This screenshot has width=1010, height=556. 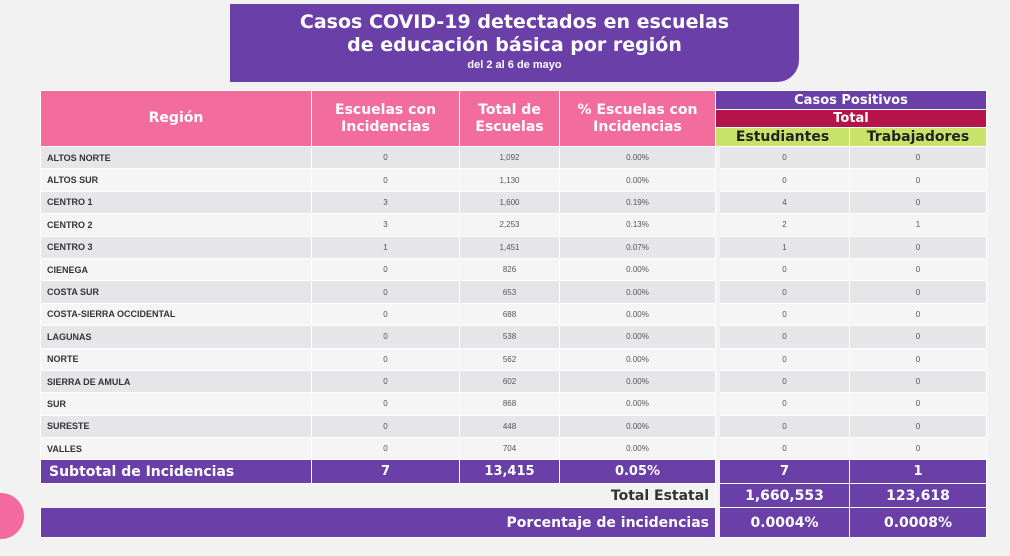 I want to click on total-estatal-row: Total Estatal 1,660,553 123,618, so click(x=514, y=496).